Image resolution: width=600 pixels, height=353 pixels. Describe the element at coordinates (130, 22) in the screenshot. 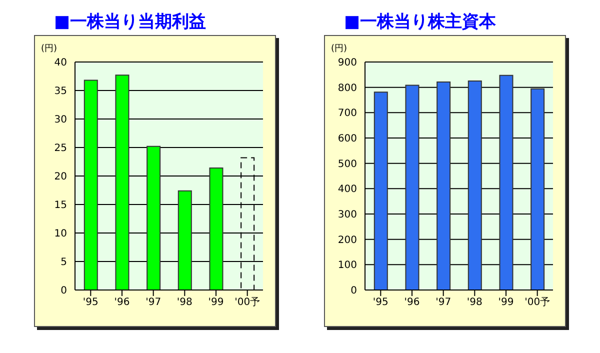

I see `chart-title: ■一株当り当期利益` at that location.